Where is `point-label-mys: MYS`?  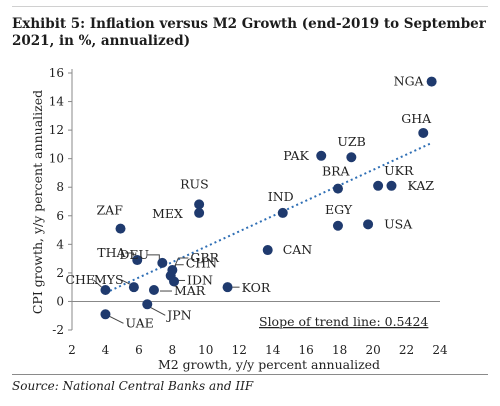 point-label-mys: MYS is located at coordinates (109, 279).